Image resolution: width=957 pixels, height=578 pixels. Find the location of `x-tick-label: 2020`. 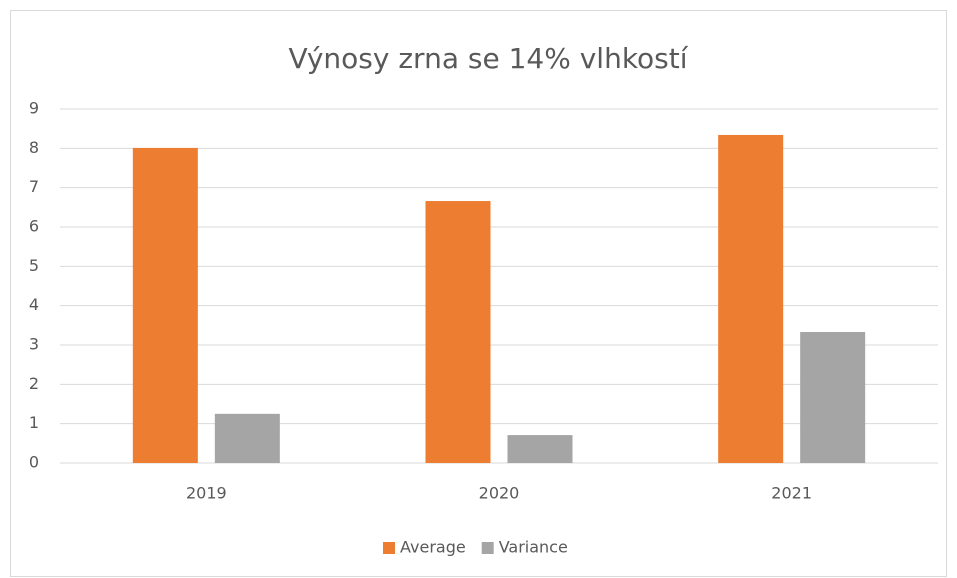

x-tick-label: 2020 is located at coordinates (499, 493).